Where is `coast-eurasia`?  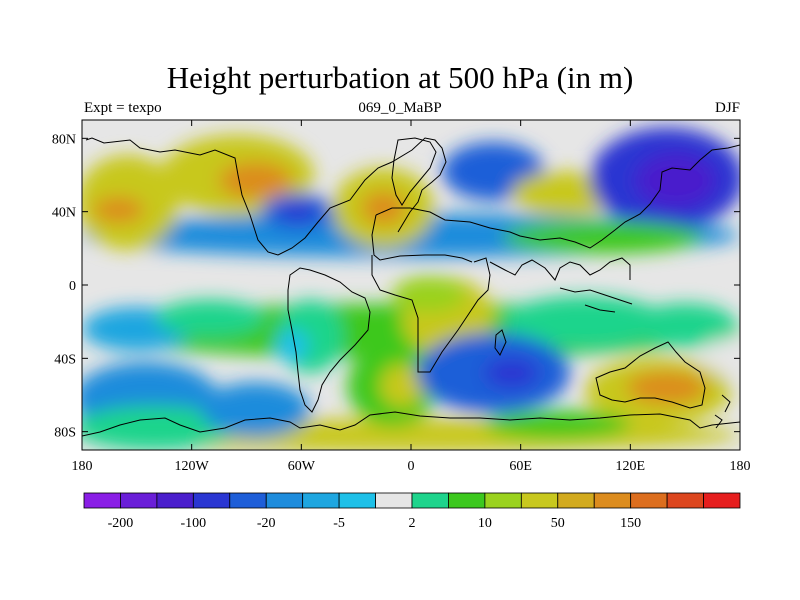
coast-eurasia is located at coordinates (555, 203).